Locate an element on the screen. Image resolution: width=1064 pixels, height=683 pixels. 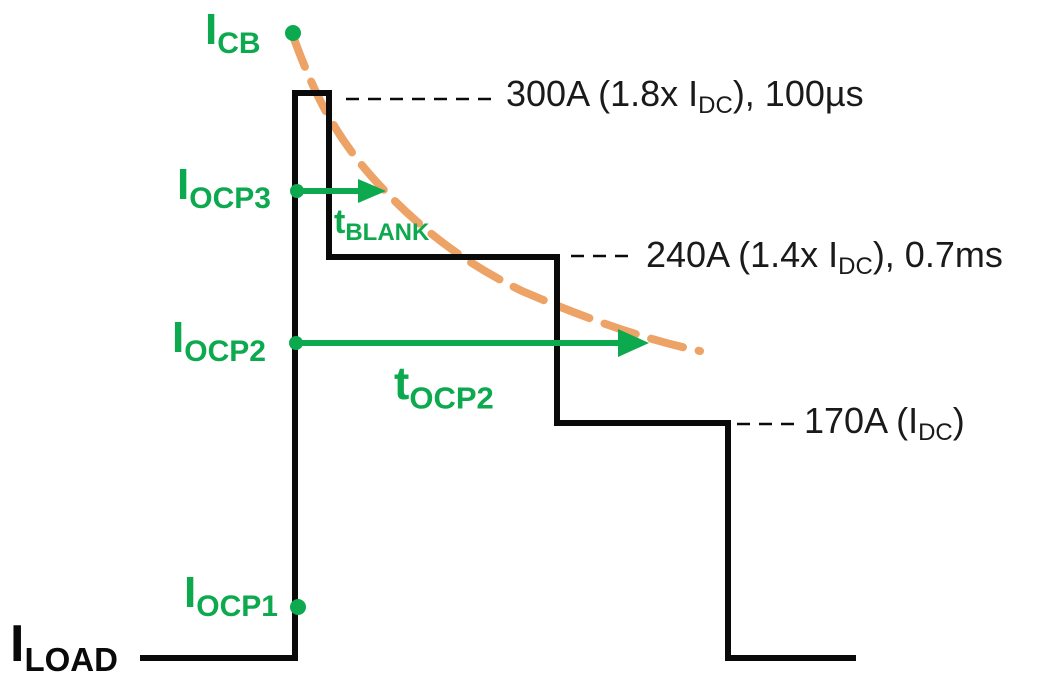
label-i-cb: ICB is located at coordinates (233, 32).